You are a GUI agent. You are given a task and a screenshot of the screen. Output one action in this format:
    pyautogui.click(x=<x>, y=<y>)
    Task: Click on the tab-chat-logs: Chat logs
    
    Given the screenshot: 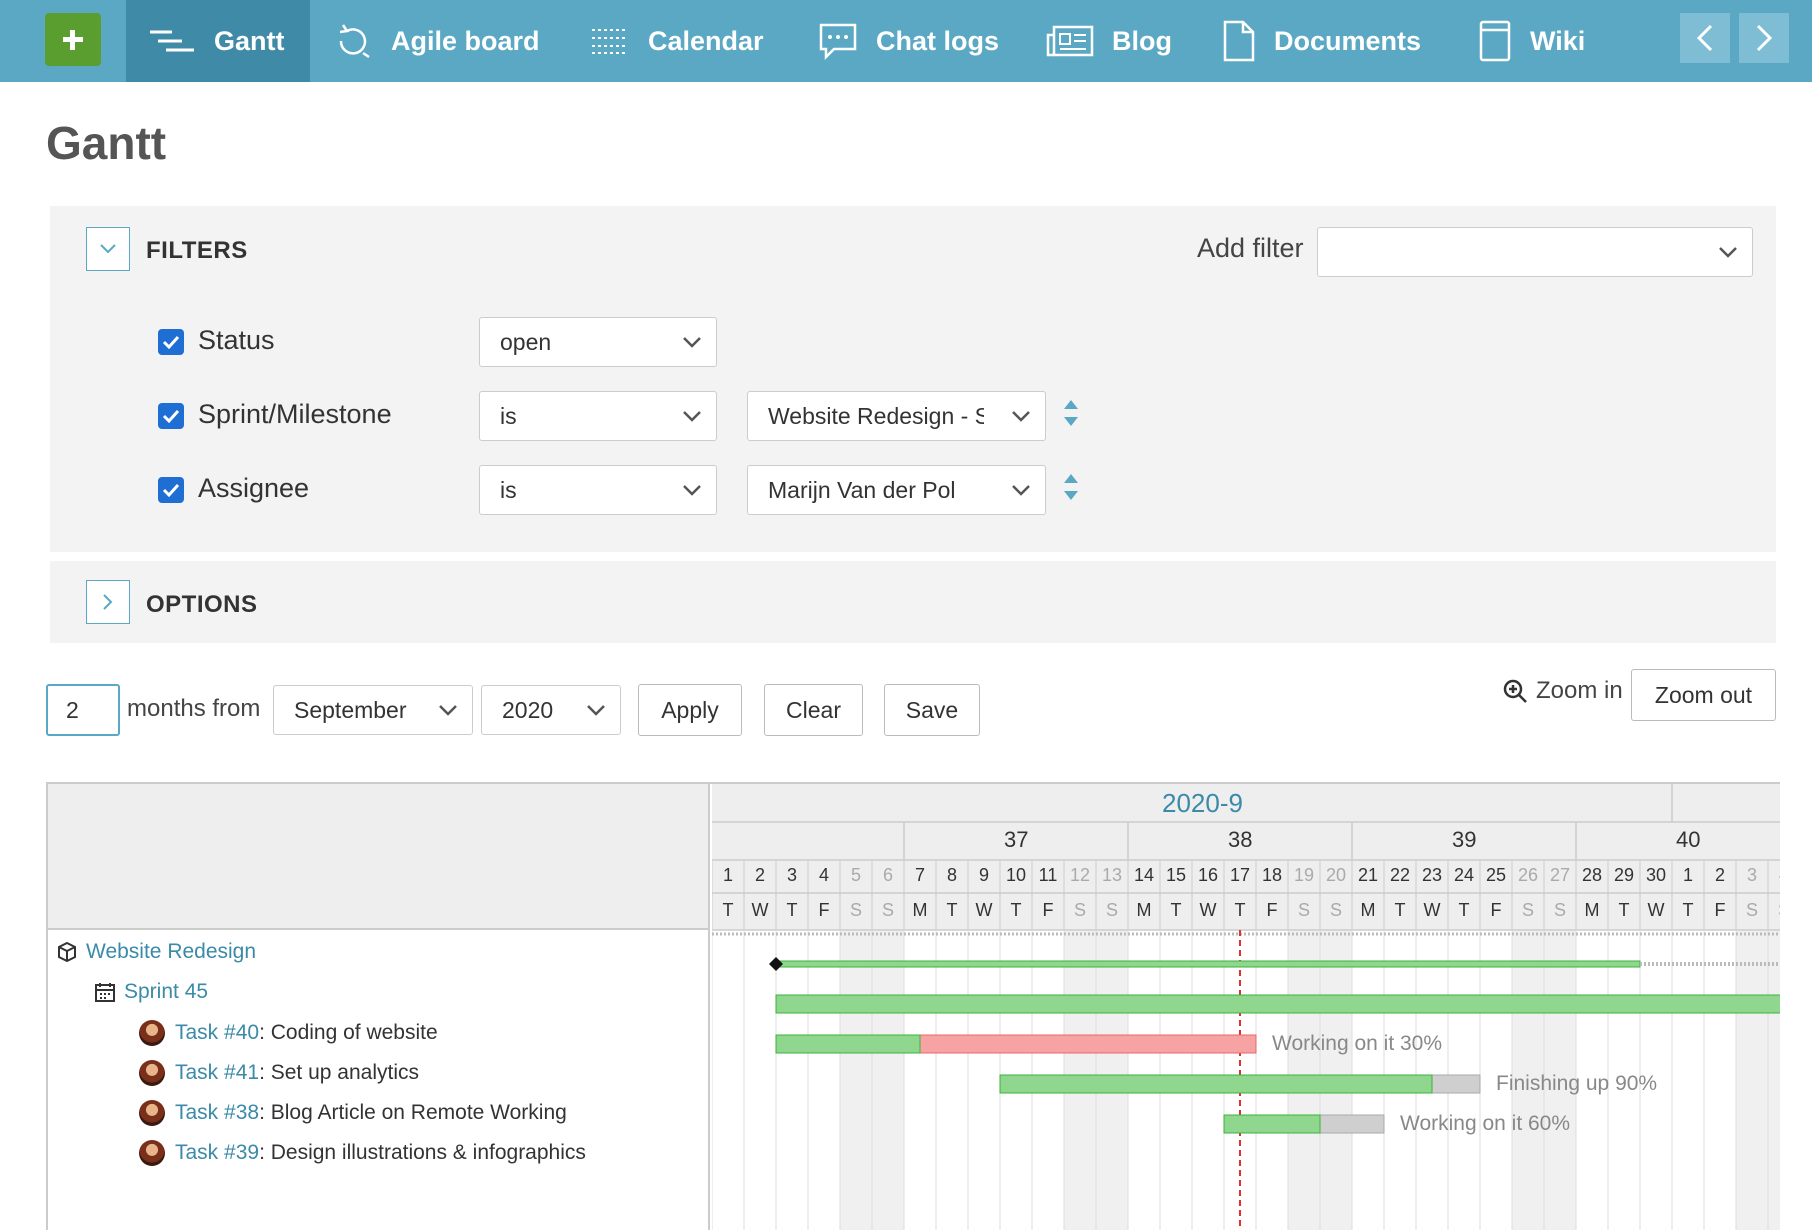 What is the action you would take?
    pyautogui.click(x=908, y=41)
    